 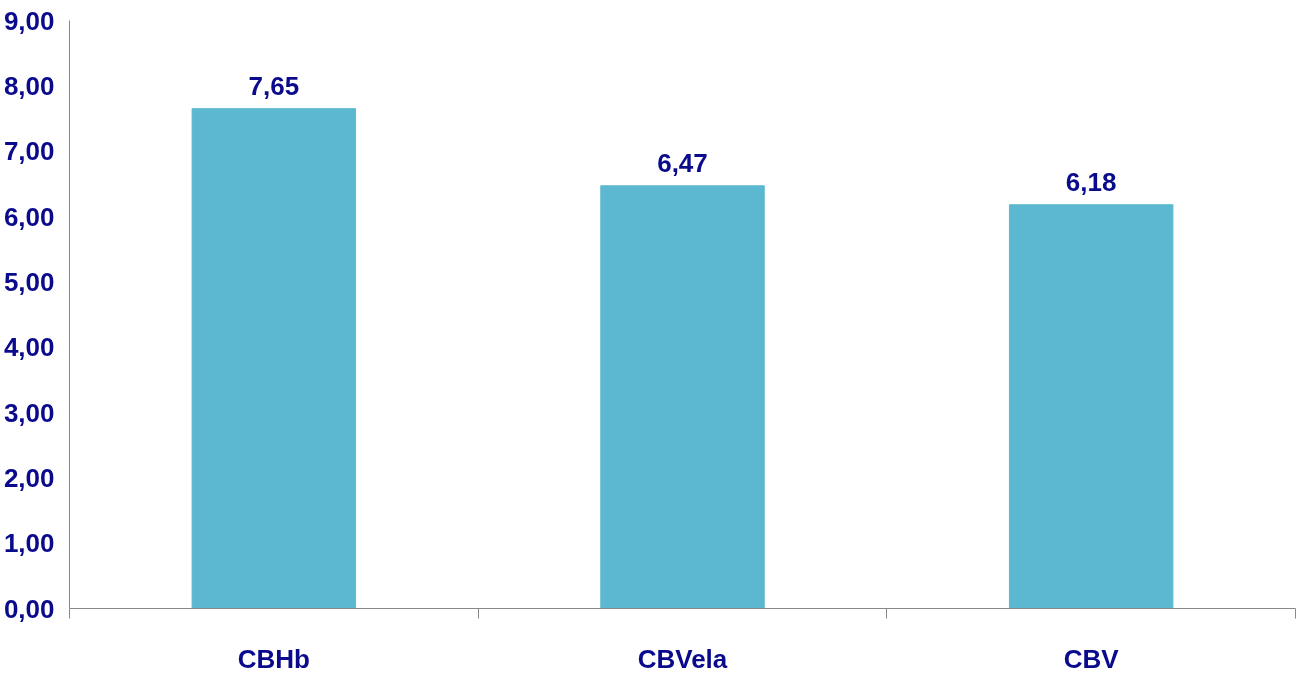 What do you see at coordinates (29, 20) in the screenshot?
I see `y-tick-label: 9,00` at bounding box center [29, 20].